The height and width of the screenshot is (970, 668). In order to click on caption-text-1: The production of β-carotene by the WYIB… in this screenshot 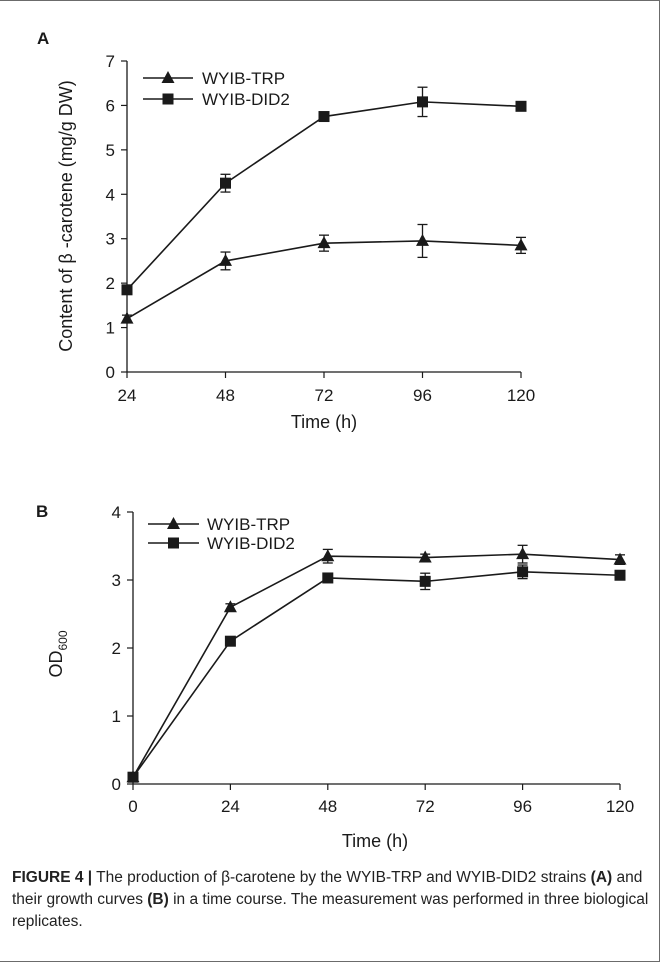, I will do `click(341, 877)`.